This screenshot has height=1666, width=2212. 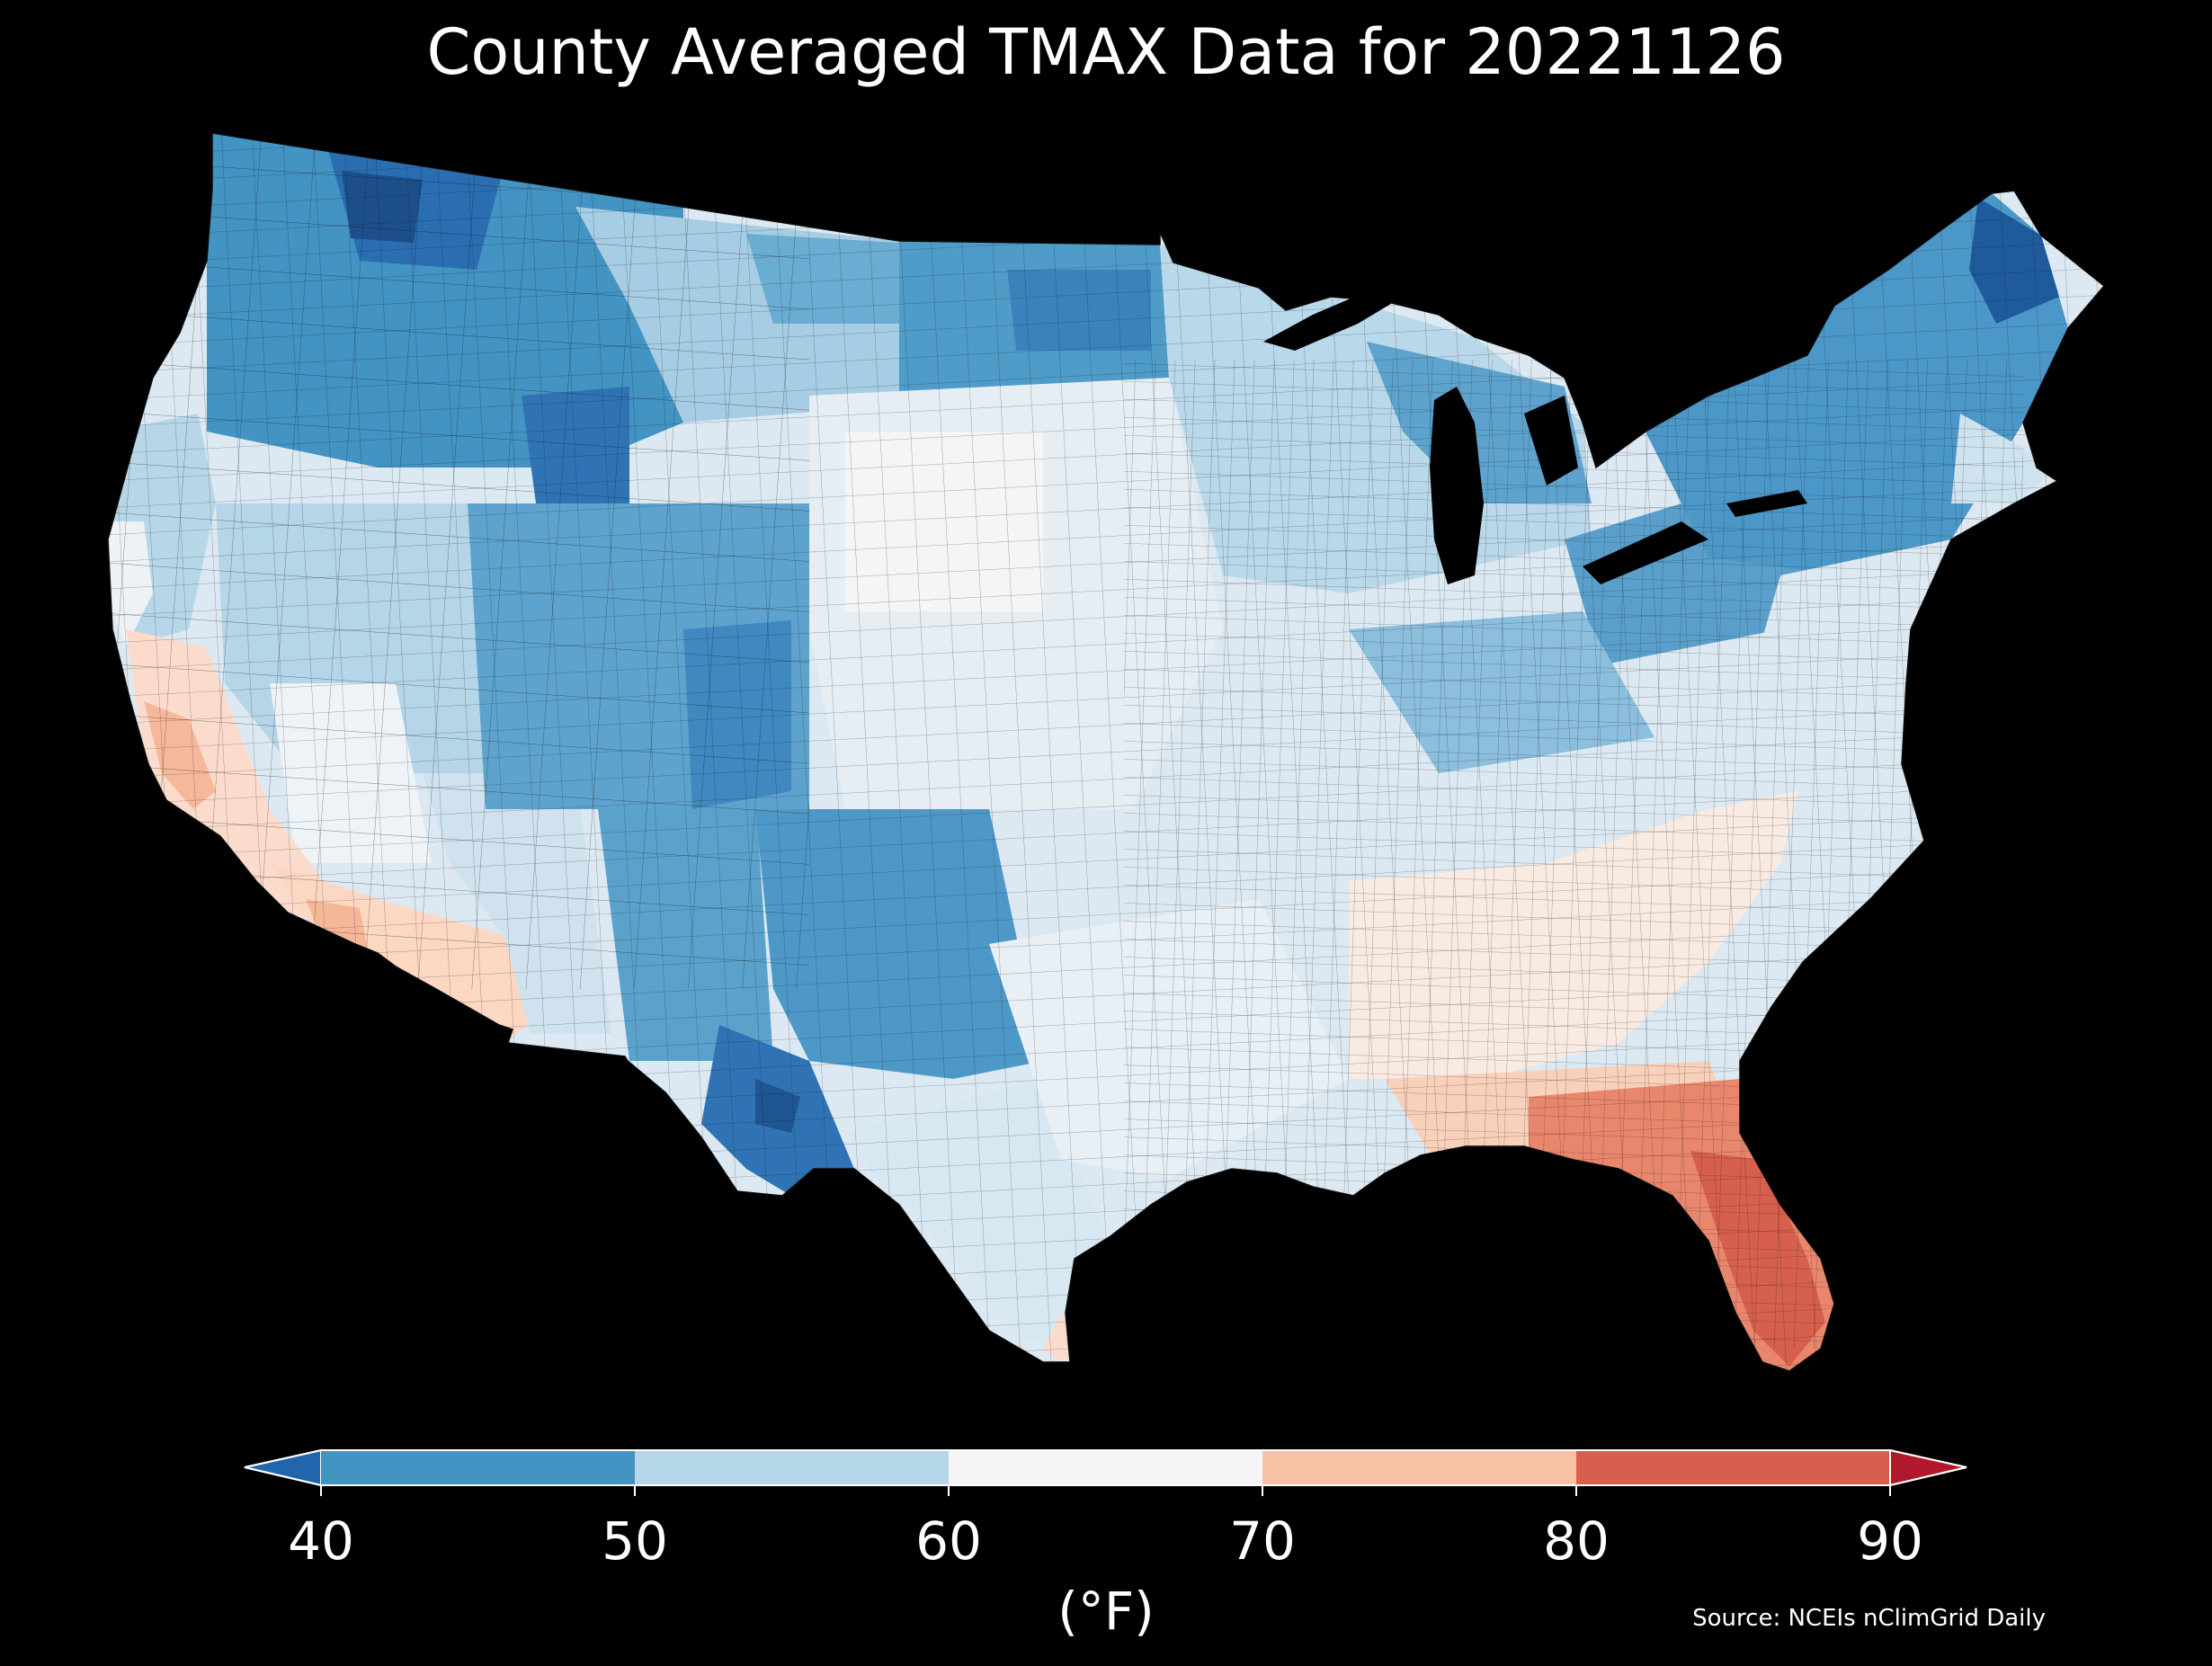 What do you see at coordinates (1576, 1541) in the screenshot?
I see `colorbar-tick-label: 80` at bounding box center [1576, 1541].